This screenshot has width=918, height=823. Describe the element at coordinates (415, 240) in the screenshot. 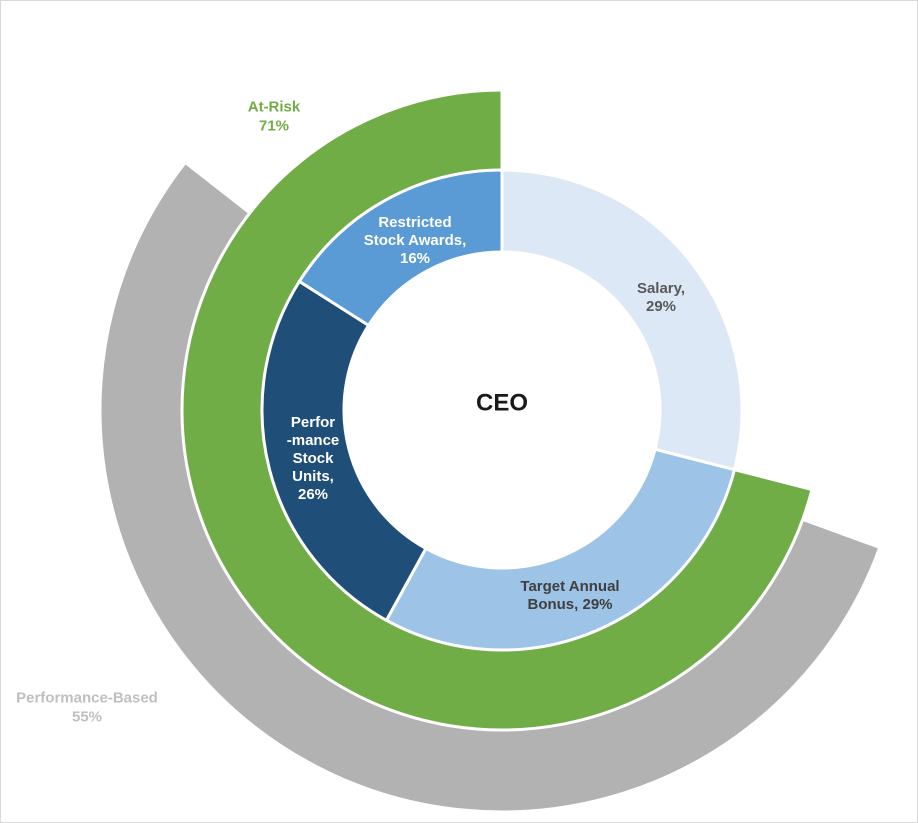

I see `slice-restricted-stock-awards-label: Restricted Stock Awards, 16%` at that location.